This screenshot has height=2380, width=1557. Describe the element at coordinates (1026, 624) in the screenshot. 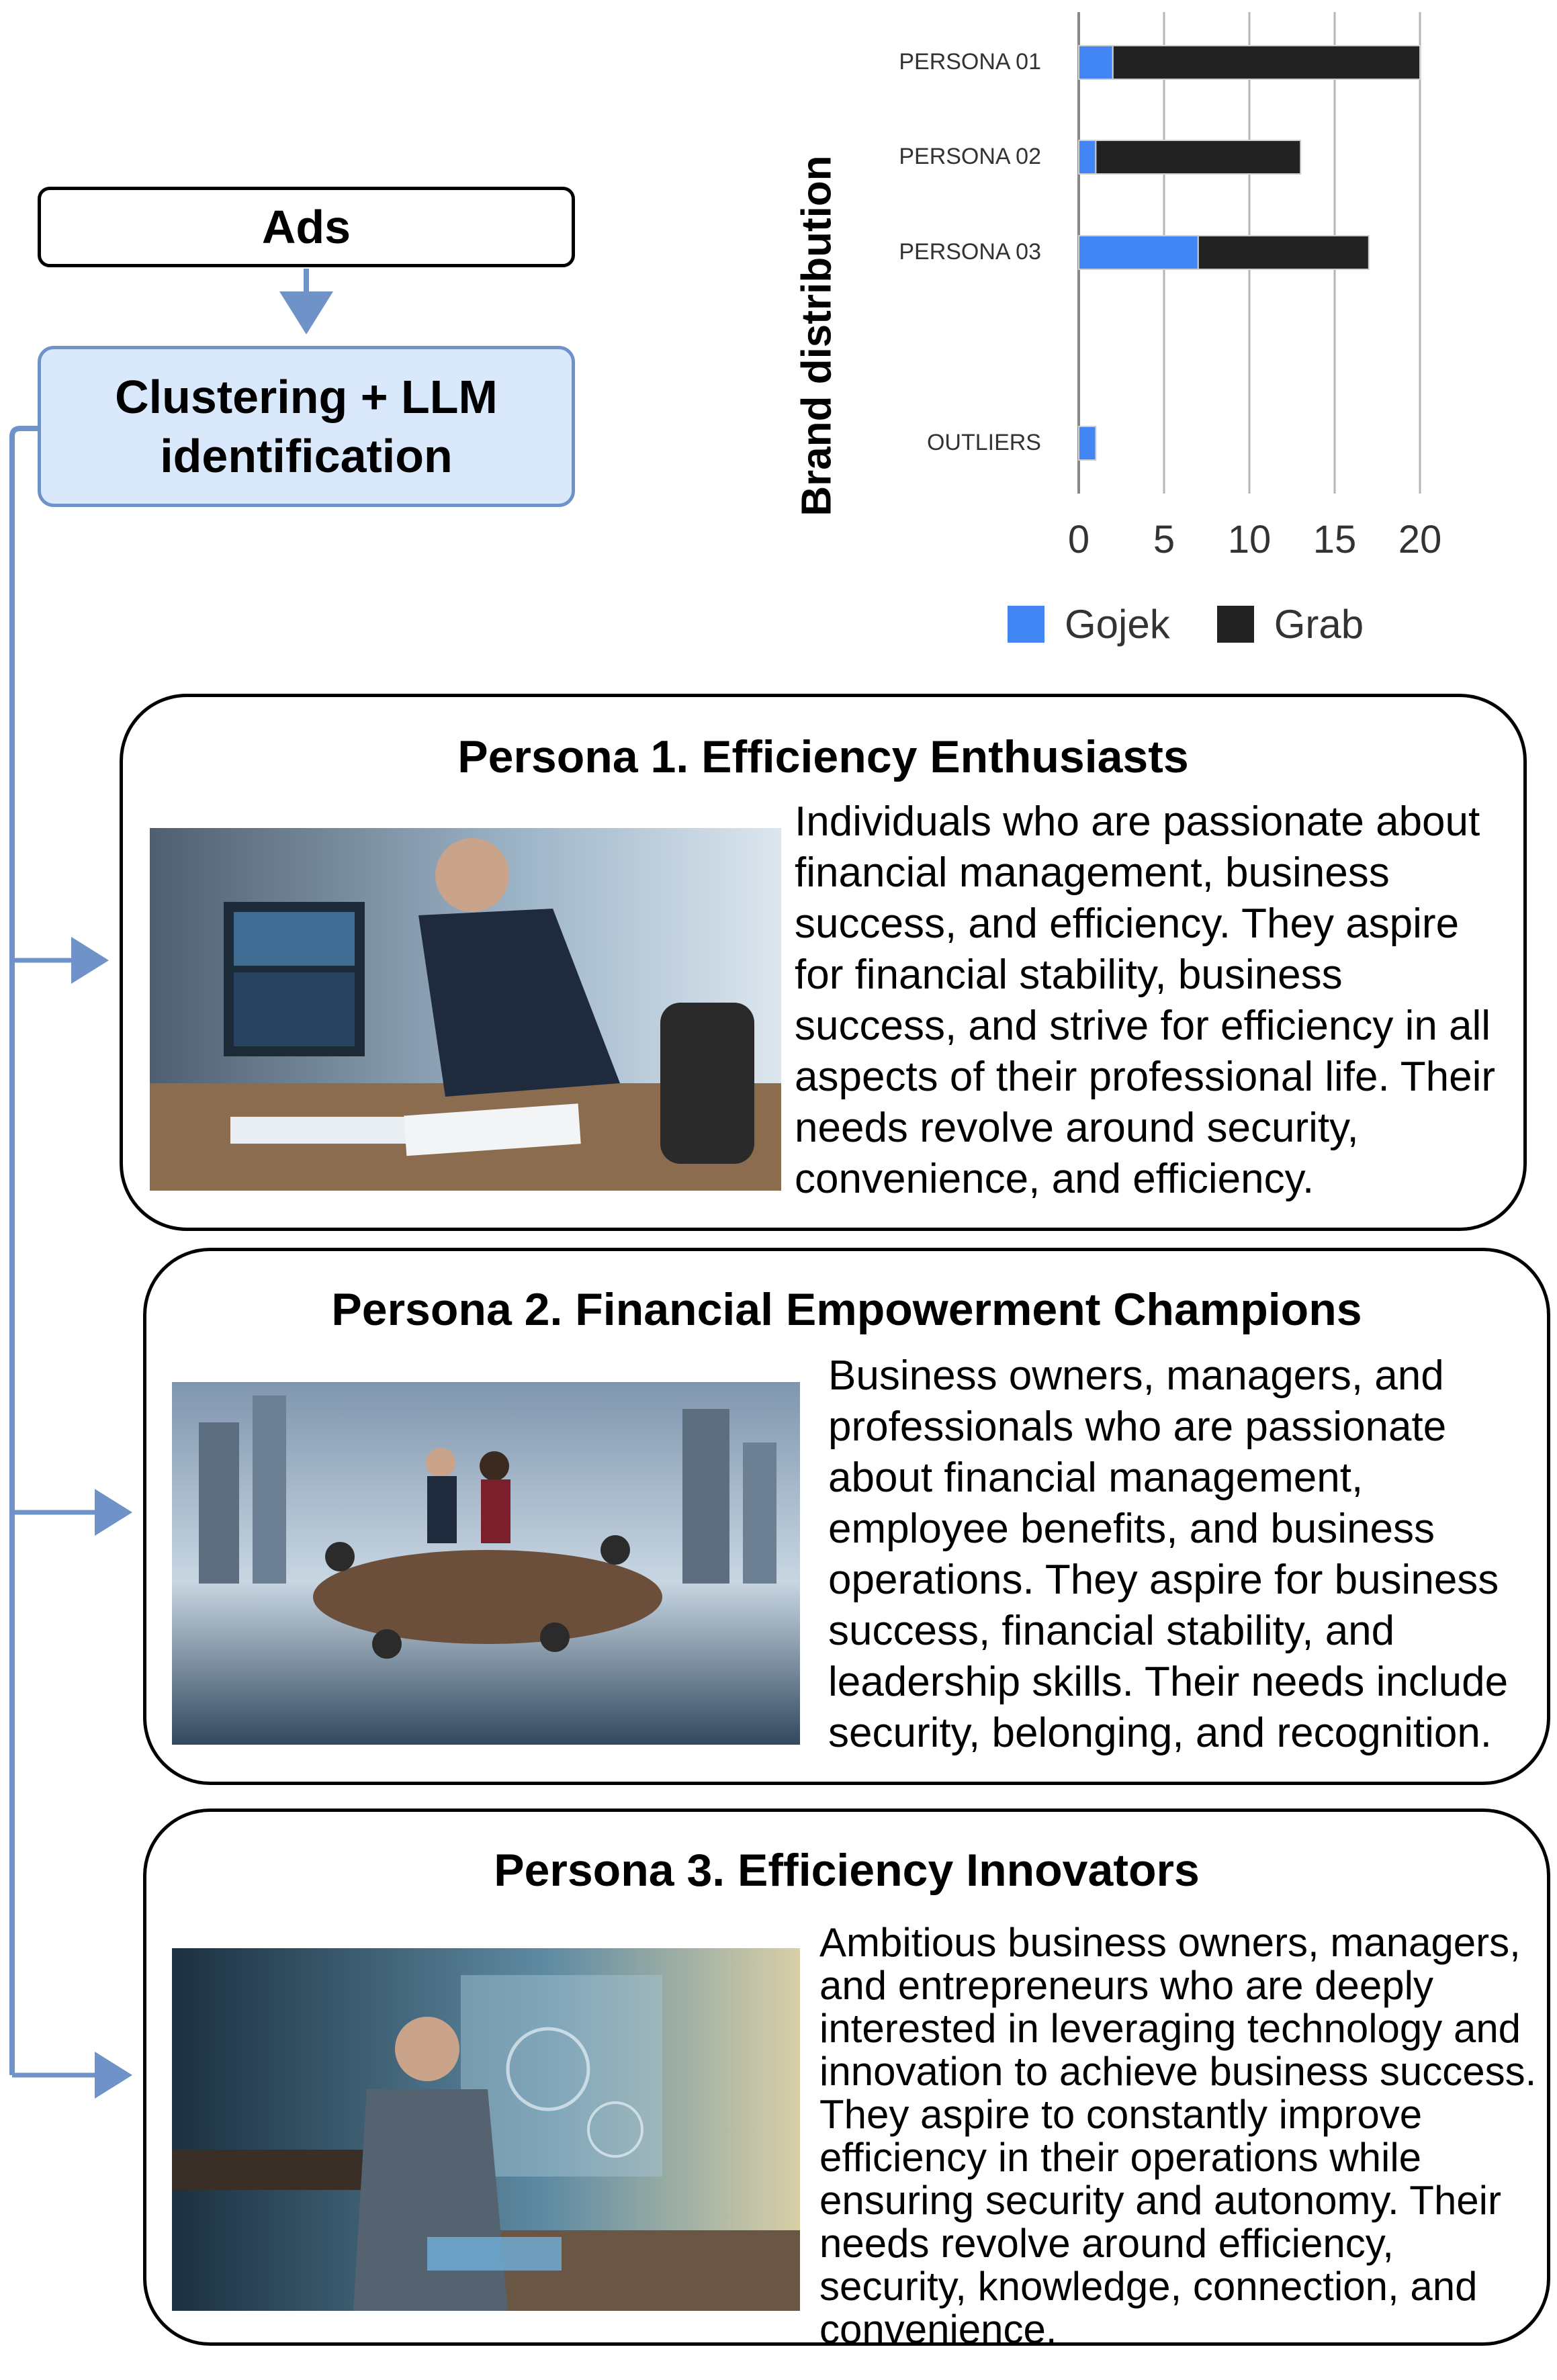

I see `legend-swatch-gojek` at that location.